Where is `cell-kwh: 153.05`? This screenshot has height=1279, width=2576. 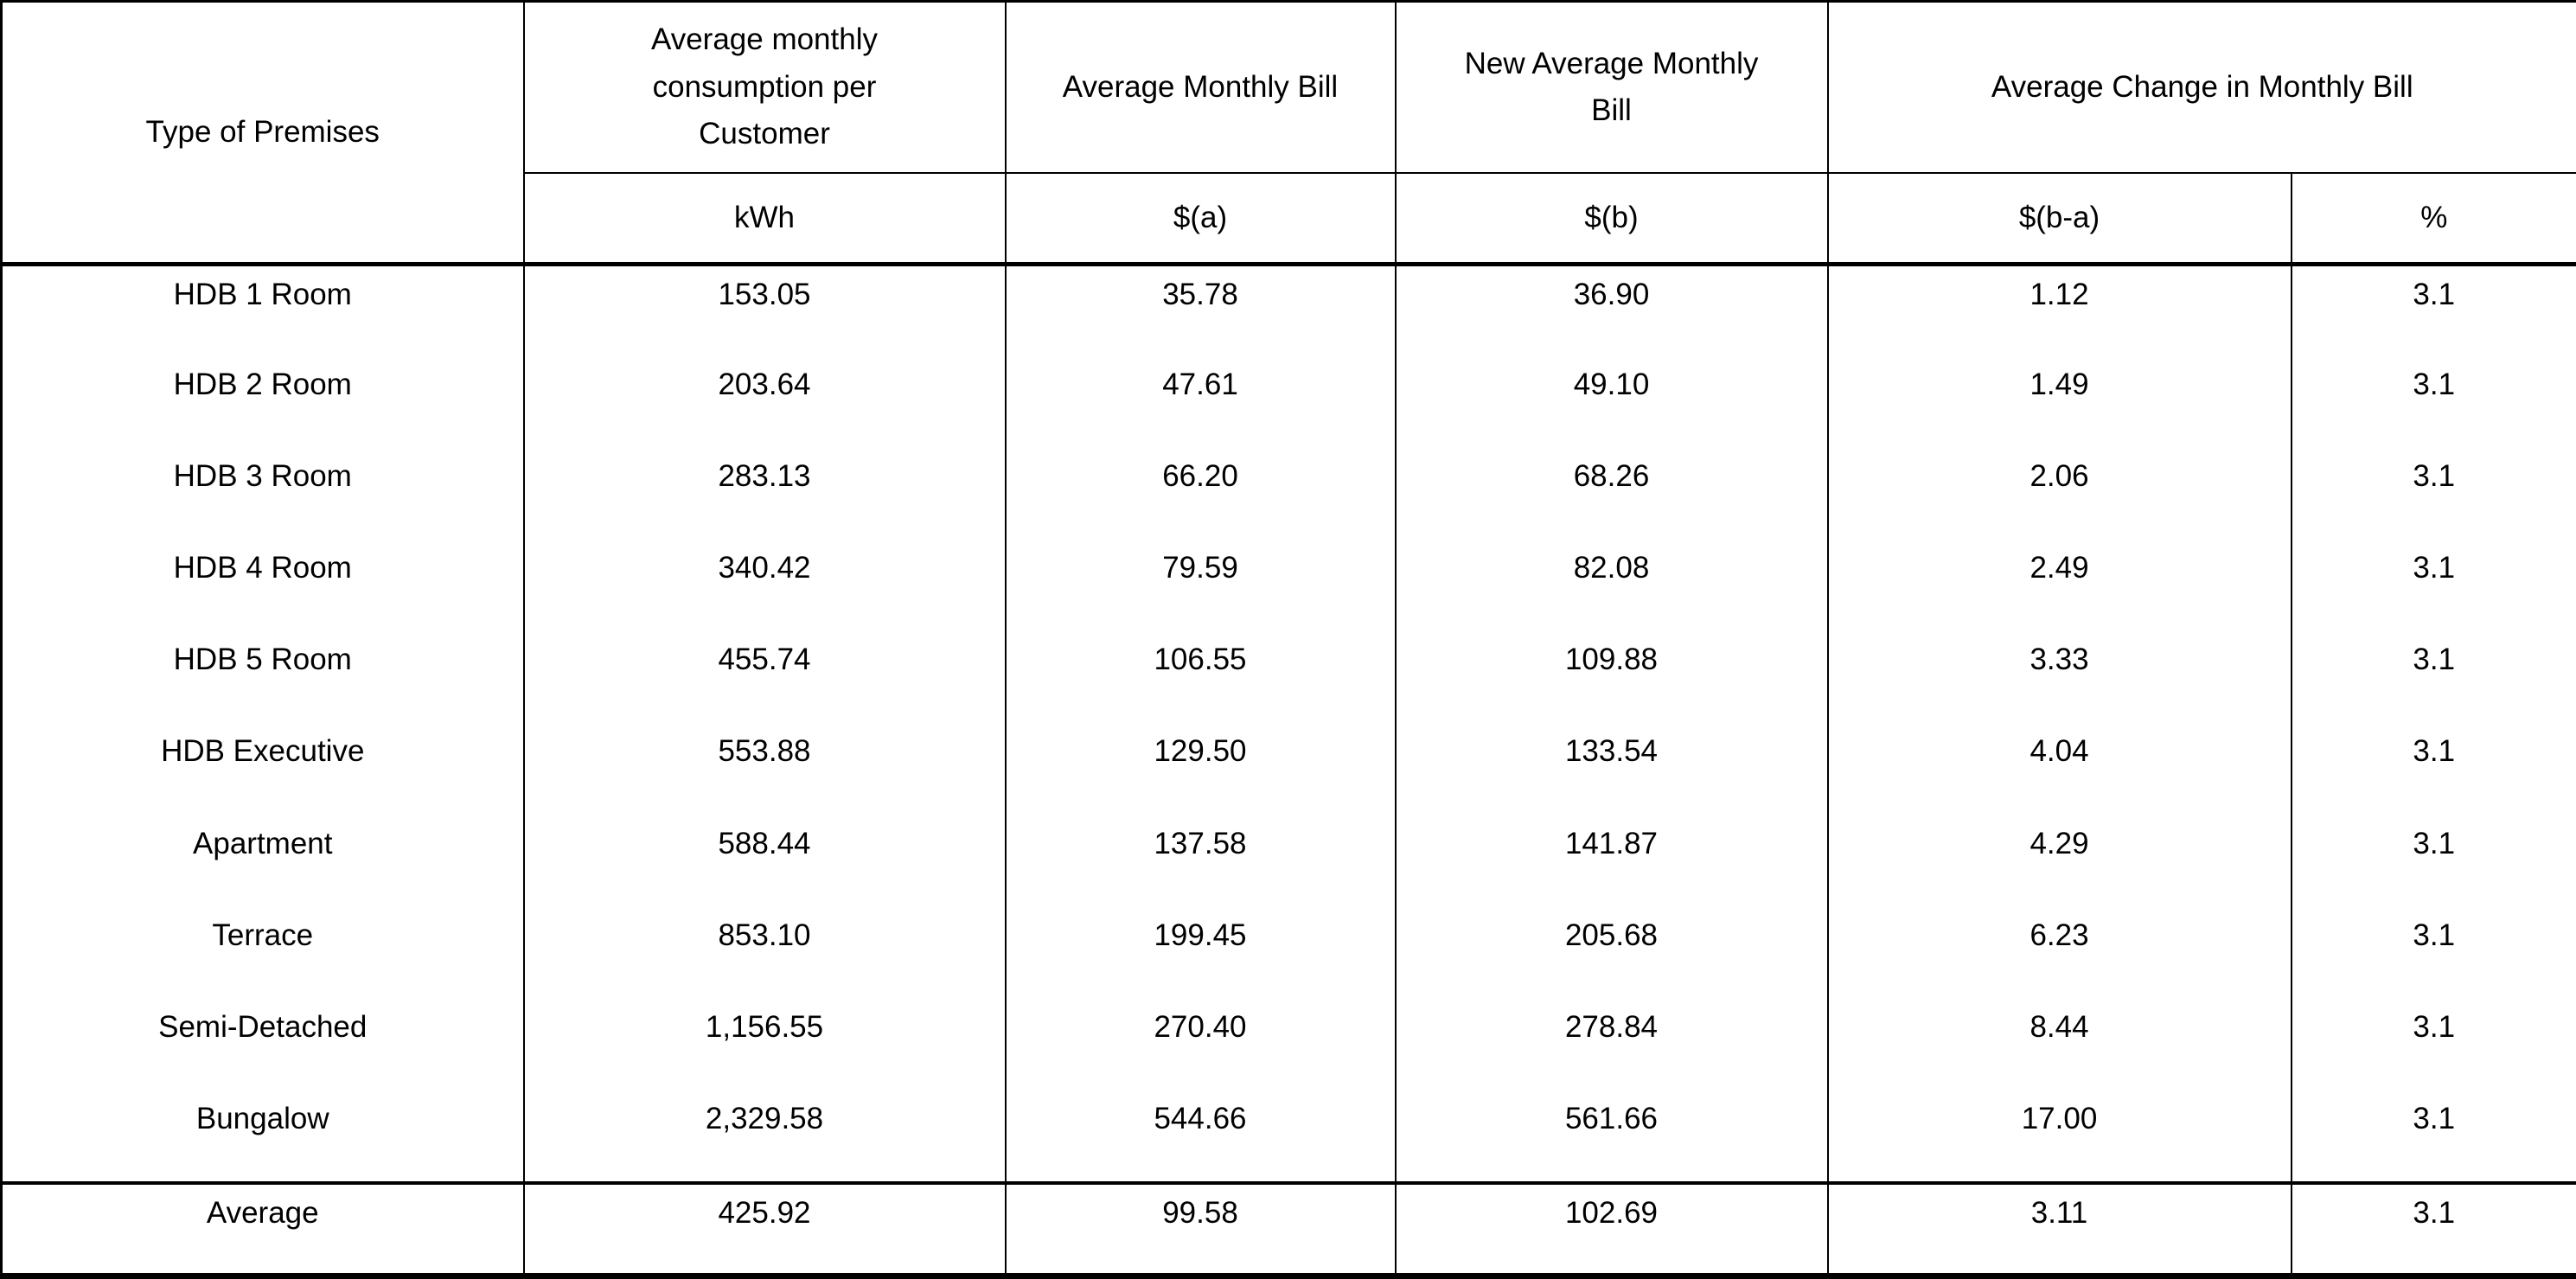
cell-kwh: 153.05 is located at coordinates (764, 310).